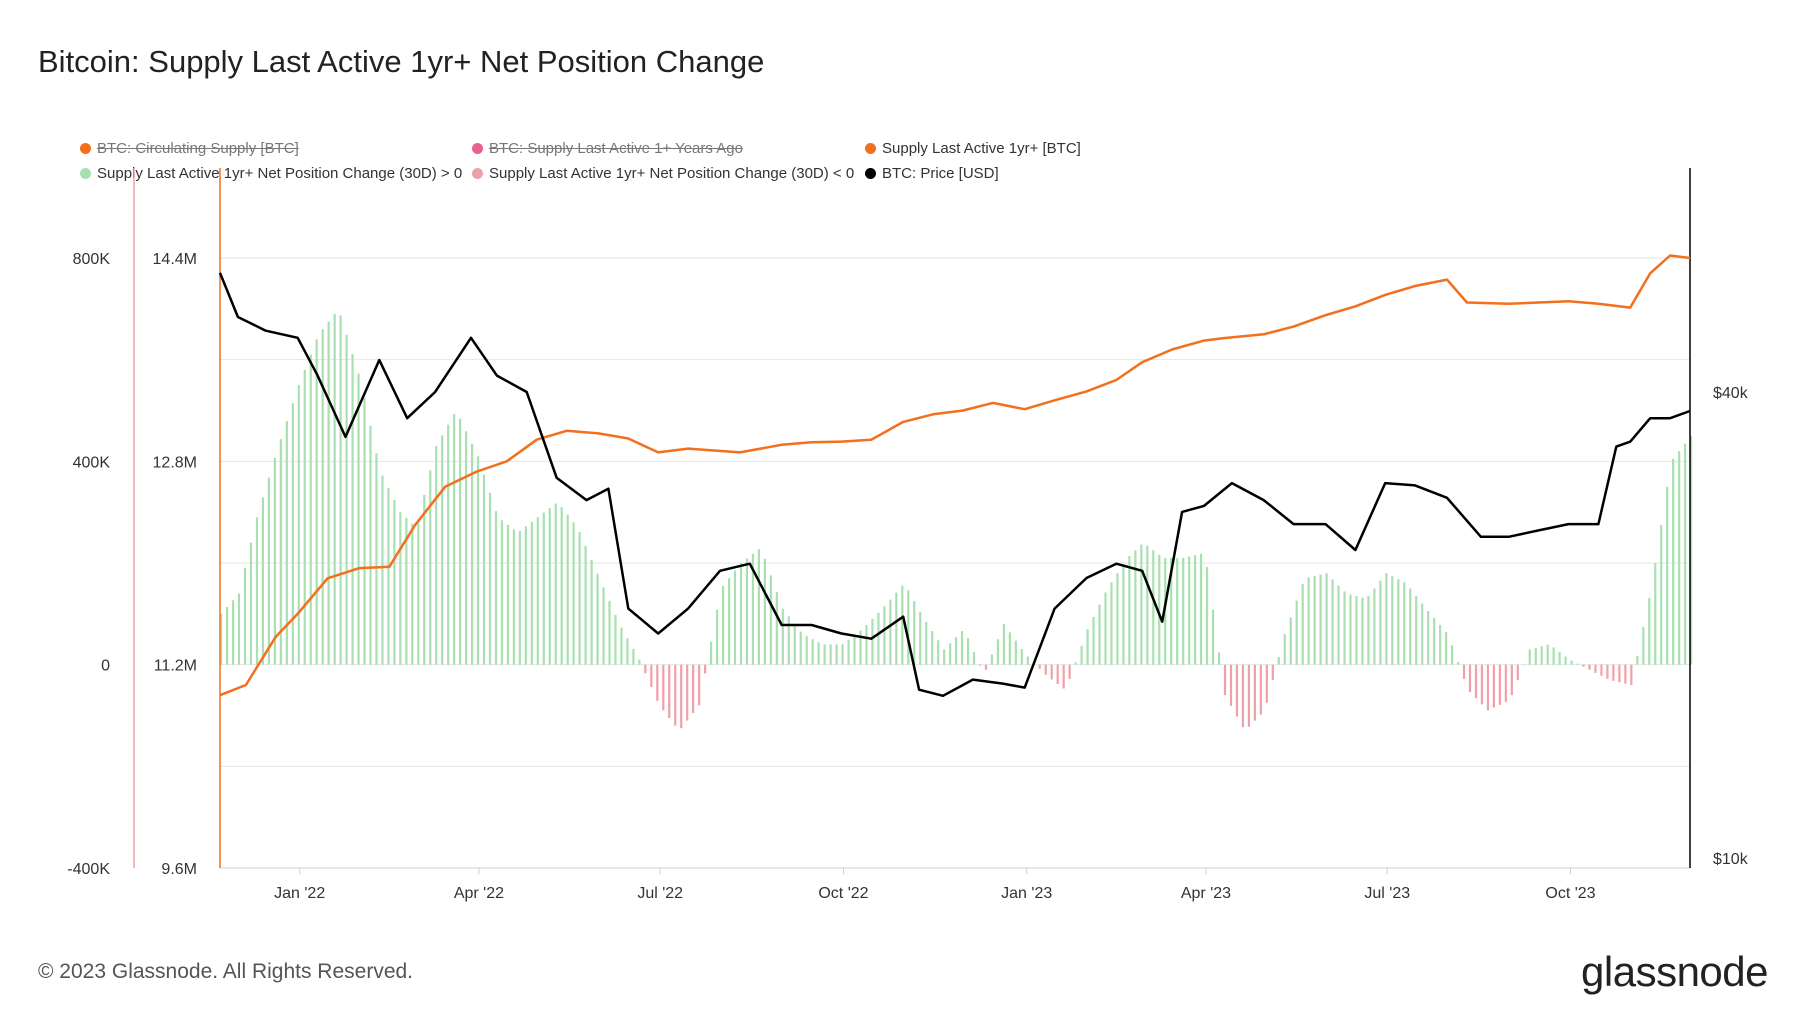 The height and width of the screenshot is (1013, 1800). What do you see at coordinates (607, 148) in the screenshot?
I see `legend-item-supply-last-active-1-years-ago: BTC: Supply Last Active 1+ Years Ago` at bounding box center [607, 148].